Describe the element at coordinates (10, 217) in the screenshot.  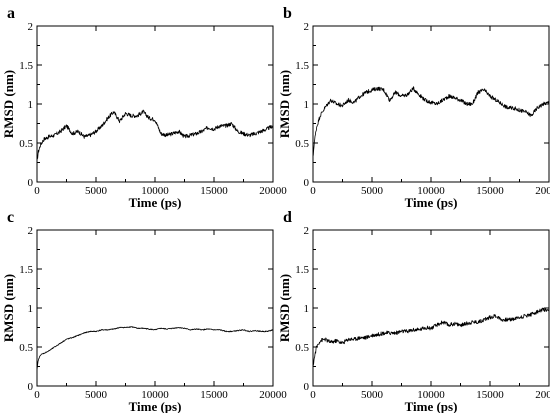
I see `panel-label: c` at that location.